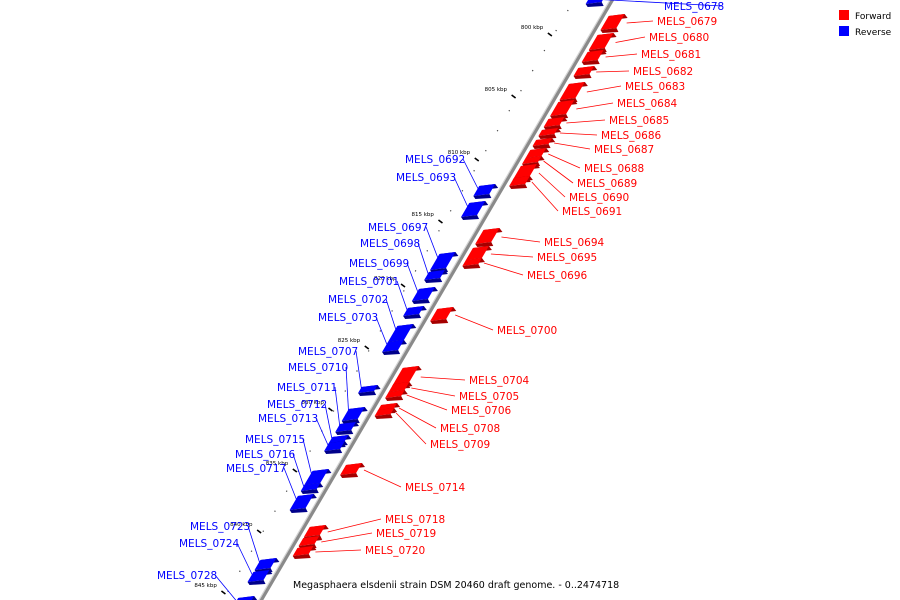  I want to click on gene-label: MELS_0678, so click(694, 7).